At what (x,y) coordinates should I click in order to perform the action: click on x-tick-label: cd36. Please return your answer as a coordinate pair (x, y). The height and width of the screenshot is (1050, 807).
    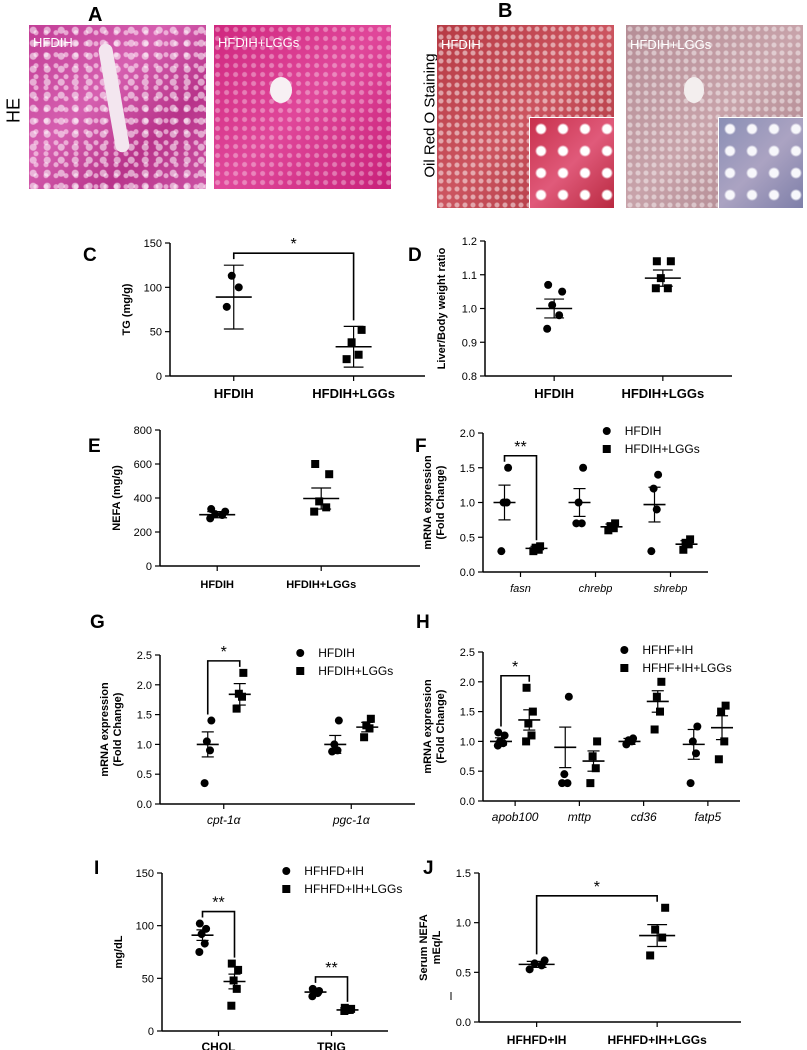
    Looking at the image, I should click on (644, 817).